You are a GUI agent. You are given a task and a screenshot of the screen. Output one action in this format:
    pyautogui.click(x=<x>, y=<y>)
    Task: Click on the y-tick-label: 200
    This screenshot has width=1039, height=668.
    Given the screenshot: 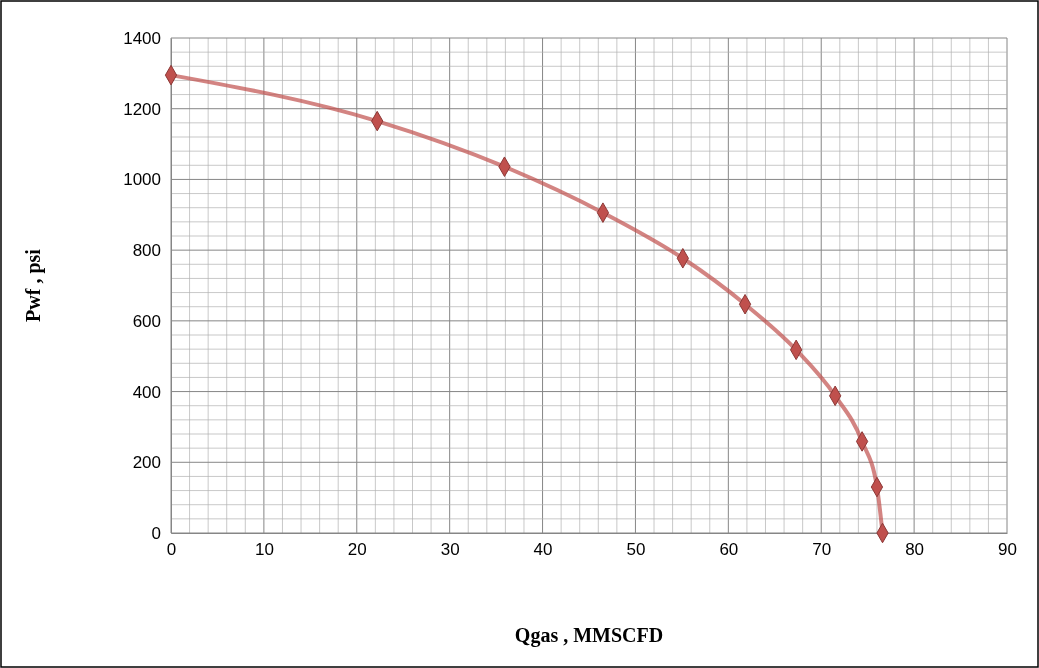 What is the action you would take?
    pyautogui.click(x=146, y=463)
    